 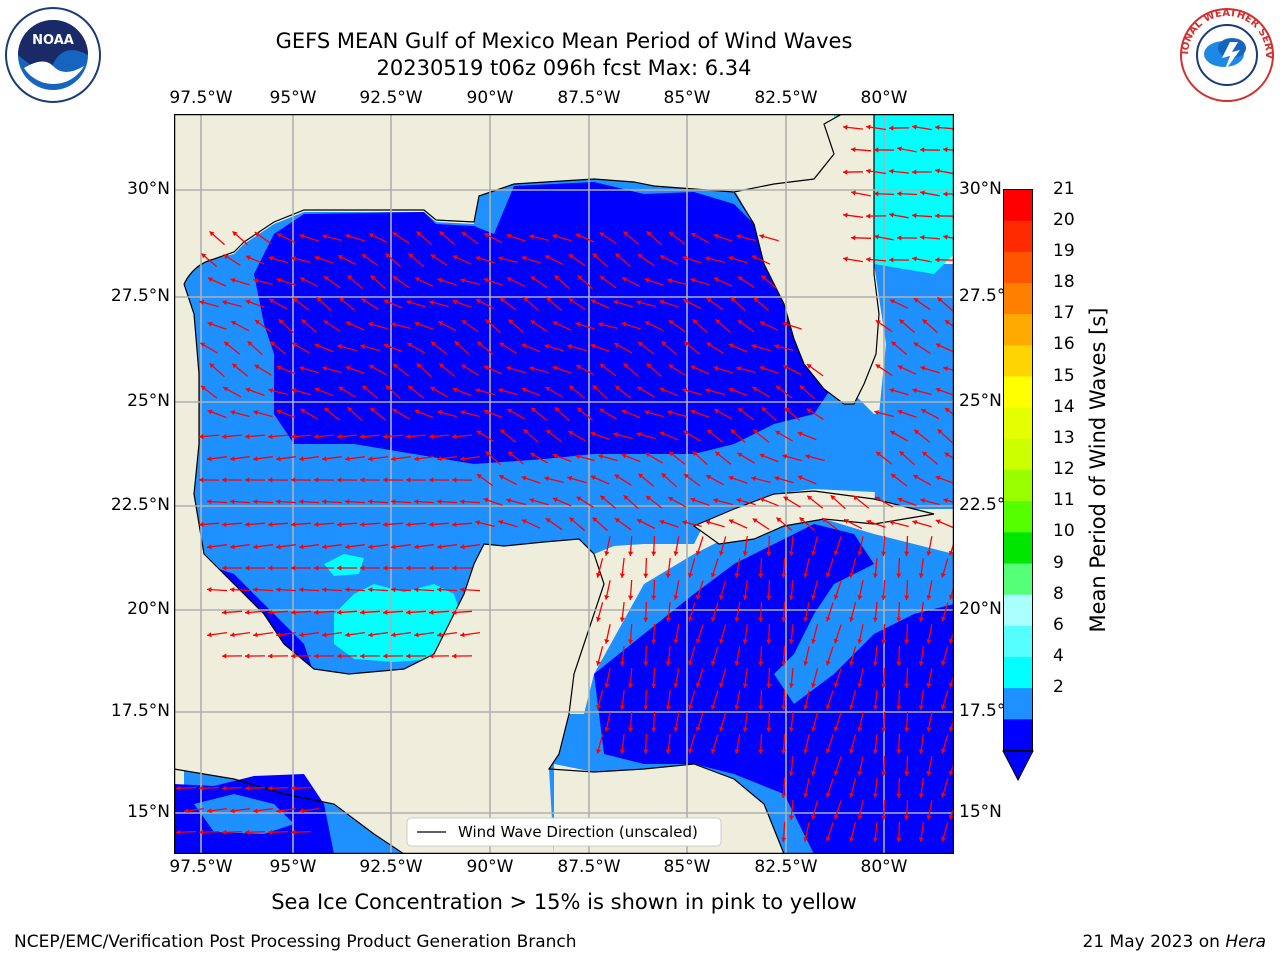 What do you see at coordinates (806, 259) in the screenshot?
I see `florida-land` at bounding box center [806, 259].